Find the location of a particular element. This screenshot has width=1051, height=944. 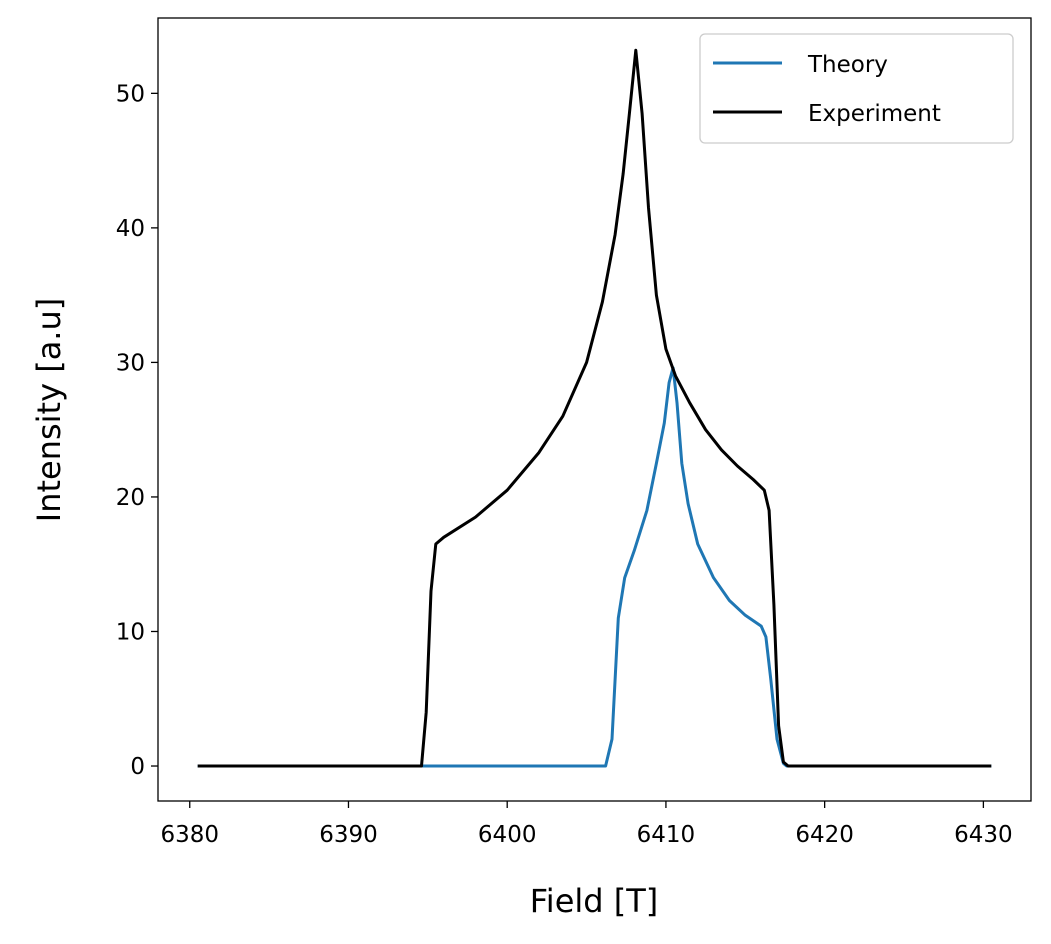

x-tick-label: 6400 is located at coordinates (507, 835).